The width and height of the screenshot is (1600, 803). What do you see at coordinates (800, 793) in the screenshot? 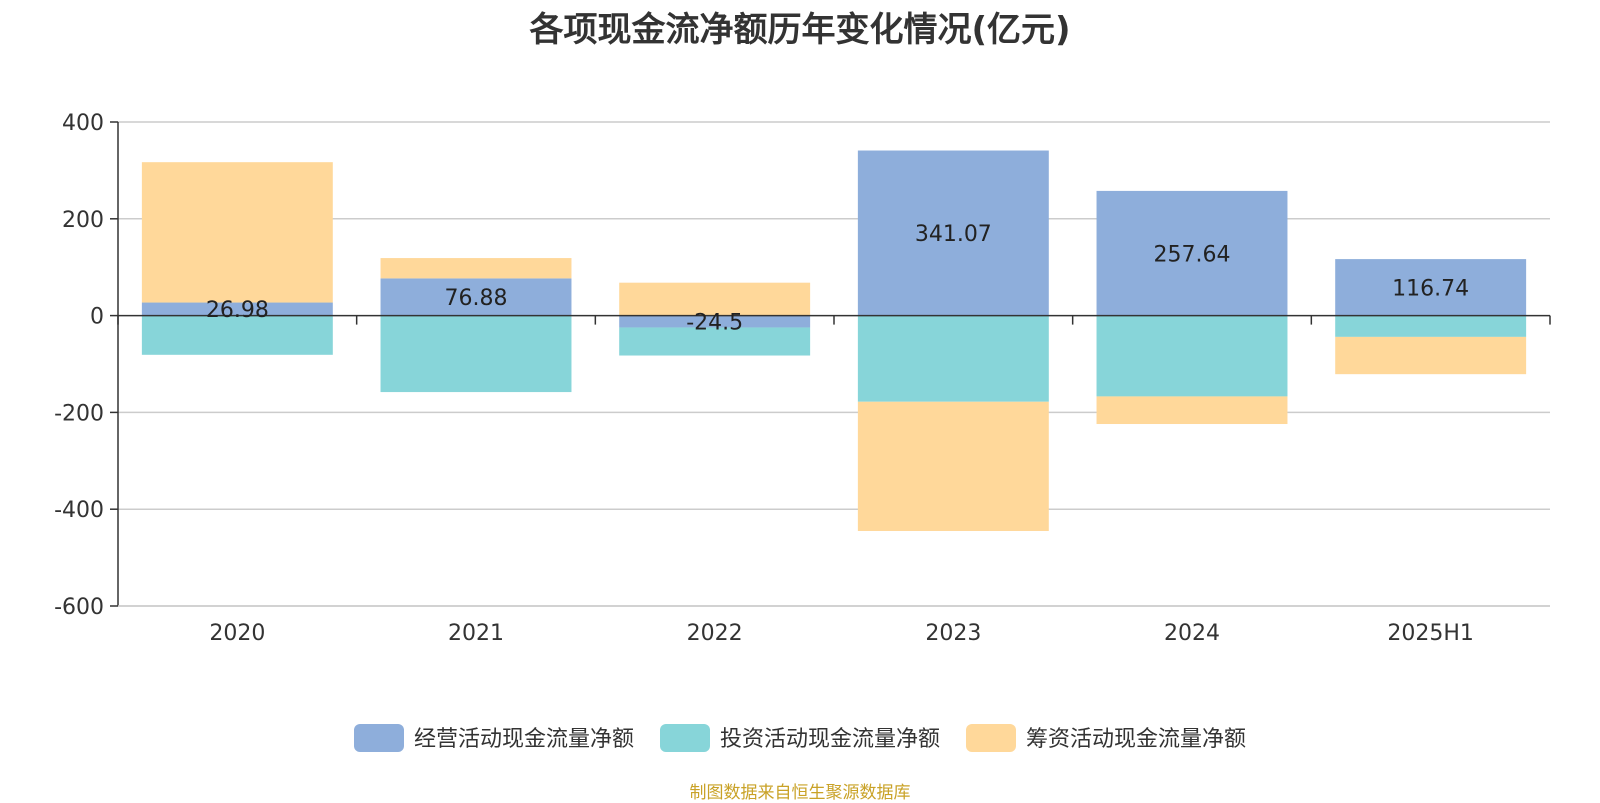
I see `source-note: 制图数据来自恒生聚源数据库` at bounding box center [800, 793].